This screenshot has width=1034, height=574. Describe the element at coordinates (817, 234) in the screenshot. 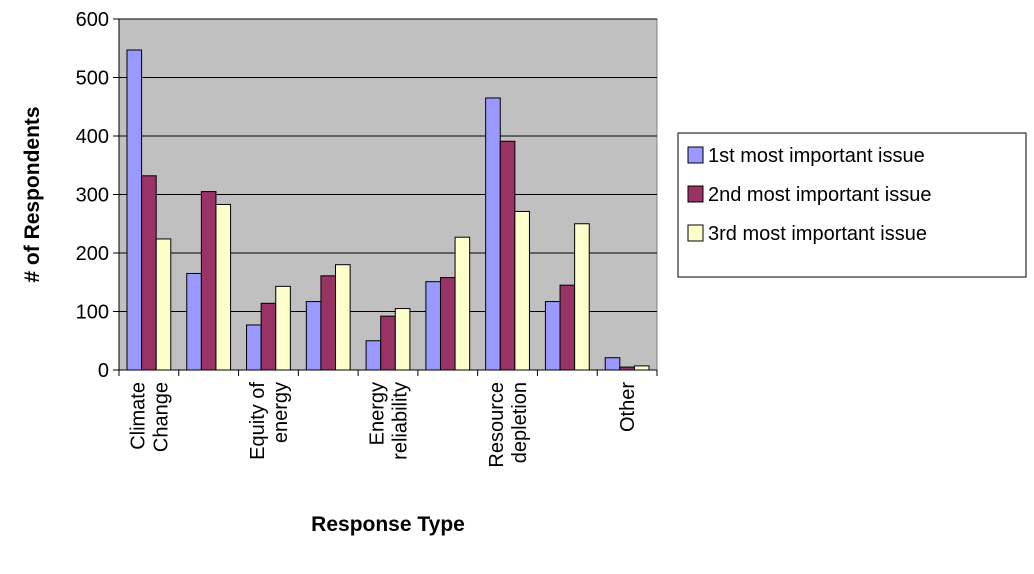

I see `legend-label: 3rd most important issue` at that location.